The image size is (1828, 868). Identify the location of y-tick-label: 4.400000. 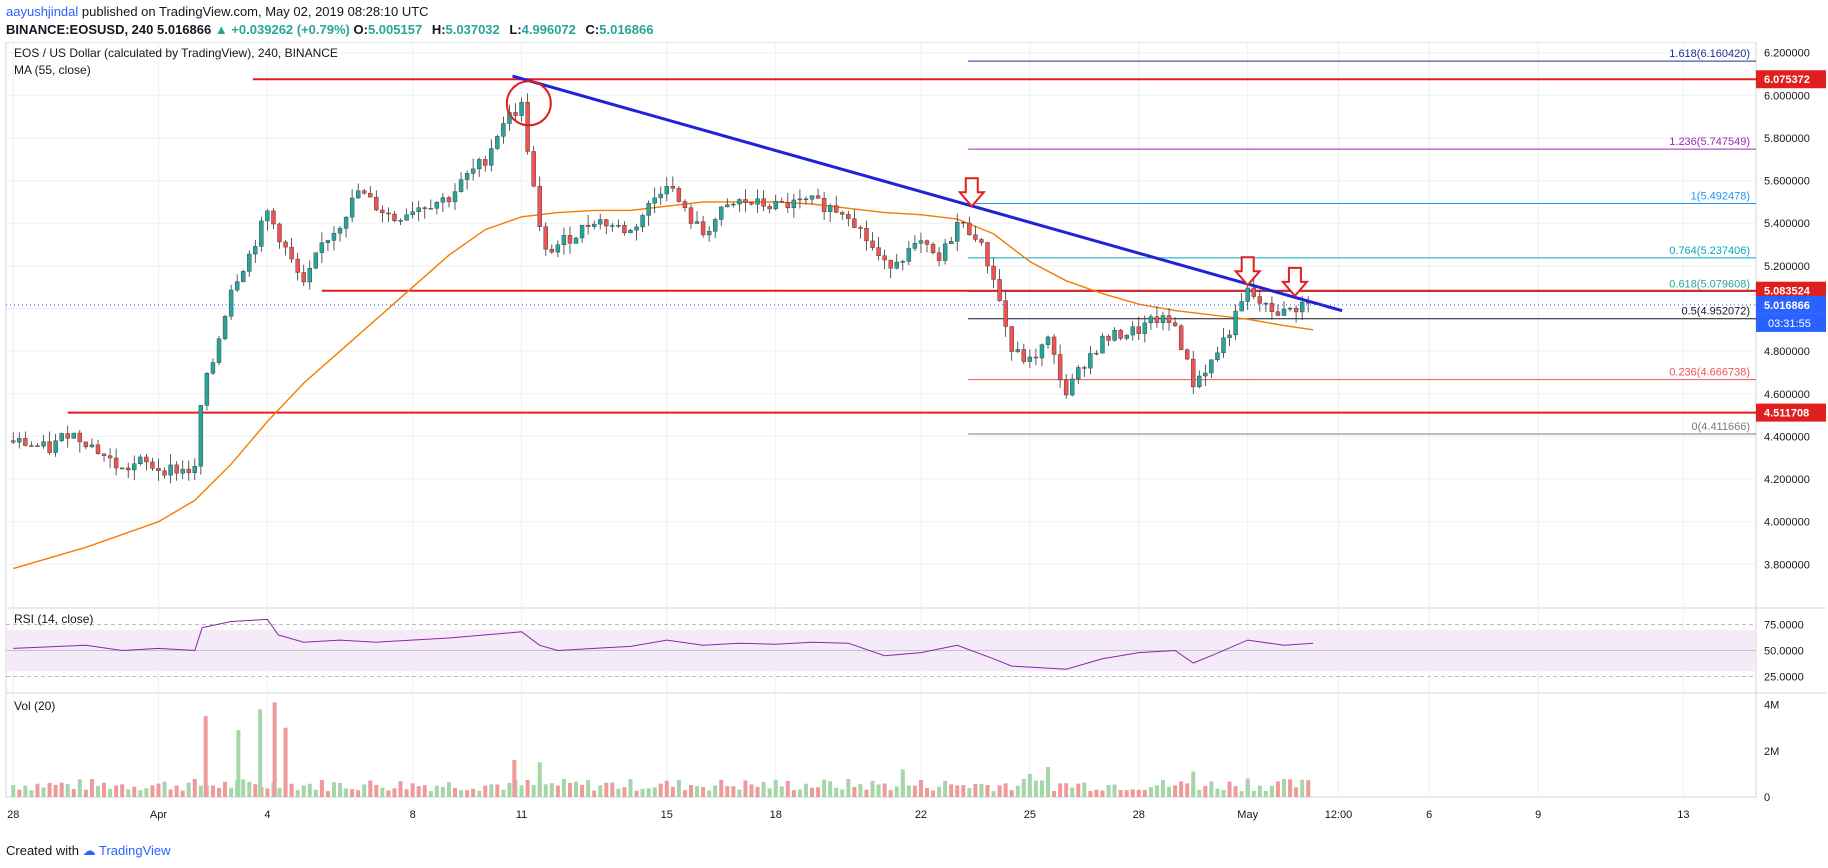
(1787, 437).